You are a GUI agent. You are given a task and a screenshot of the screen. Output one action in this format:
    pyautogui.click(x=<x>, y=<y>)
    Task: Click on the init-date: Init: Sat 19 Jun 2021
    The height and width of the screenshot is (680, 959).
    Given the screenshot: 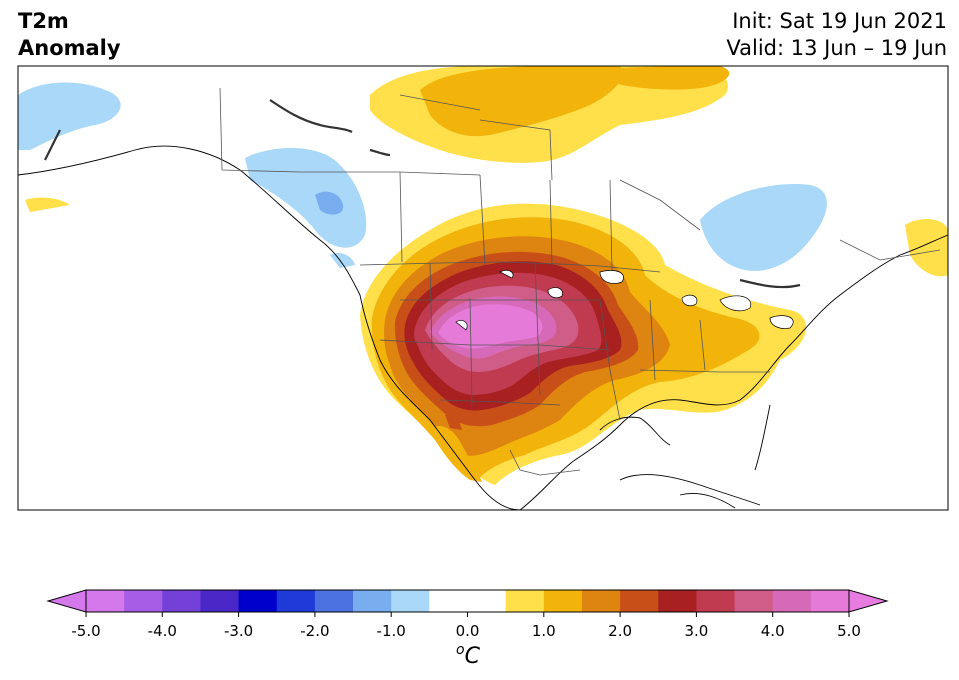 What is the action you would take?
    pyautogui.click(x=839, y=21)
    